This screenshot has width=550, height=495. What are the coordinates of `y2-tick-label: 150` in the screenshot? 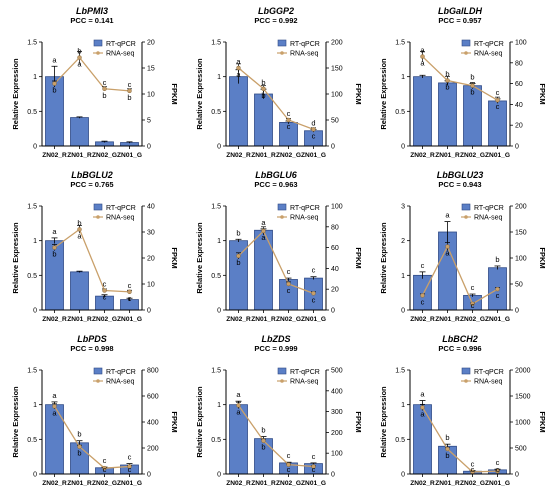 It's located at (337, 69).